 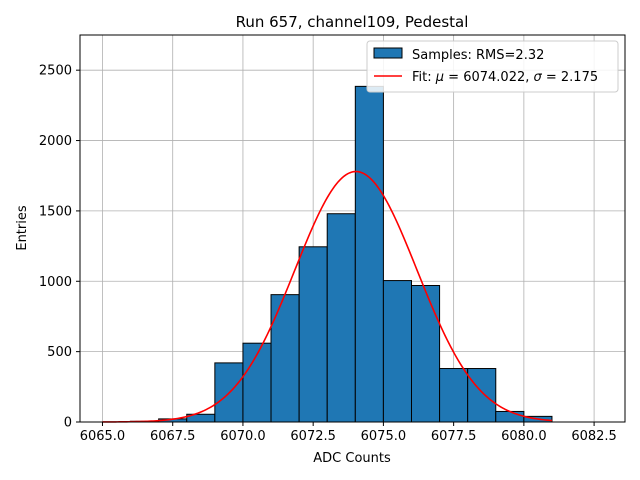 What do you see at coordinates (388, 53) in the screenshot?
I see `legend-histogram-swatch` at bounding box center [388, 53].